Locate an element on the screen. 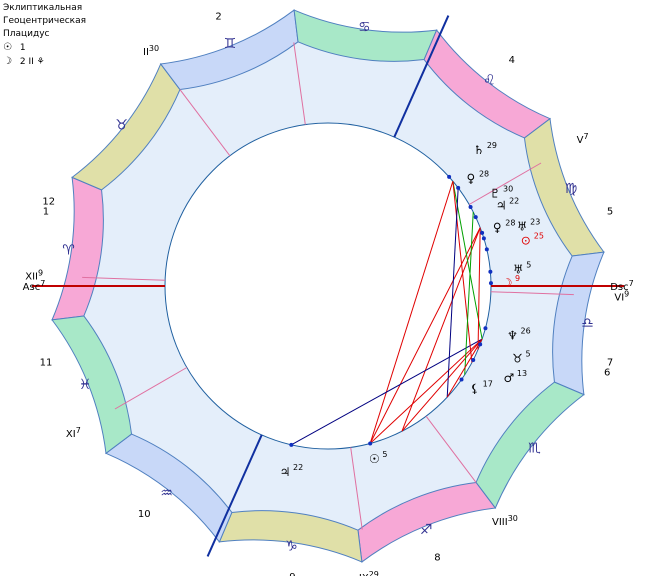 This screenshot has width=649, height=576. cusp-label: Asc7 is located at coordinates (34, 286).